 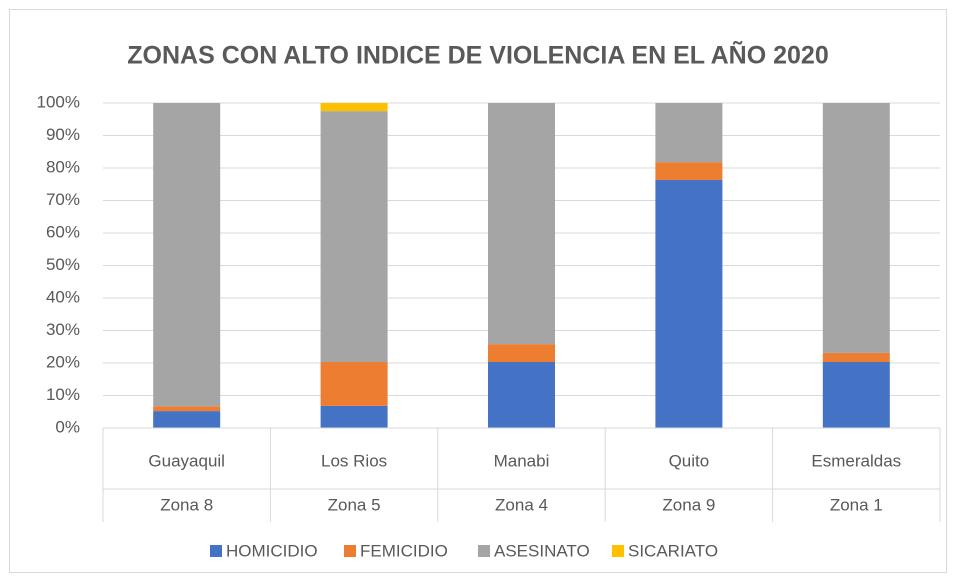 I want to click on x-group-label: Zona 1, so click(x=856, y=504).